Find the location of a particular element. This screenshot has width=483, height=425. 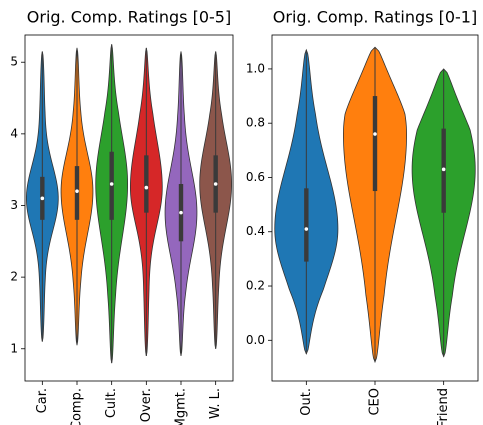

y-tick-label: 0.6 is located at coordinates (255, 177).